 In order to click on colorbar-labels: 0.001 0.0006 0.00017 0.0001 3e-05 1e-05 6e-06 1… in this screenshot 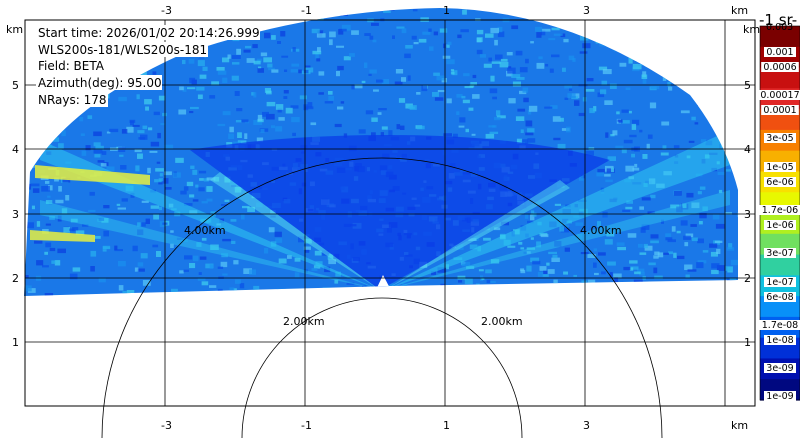, I will do `click(779, 224)`.